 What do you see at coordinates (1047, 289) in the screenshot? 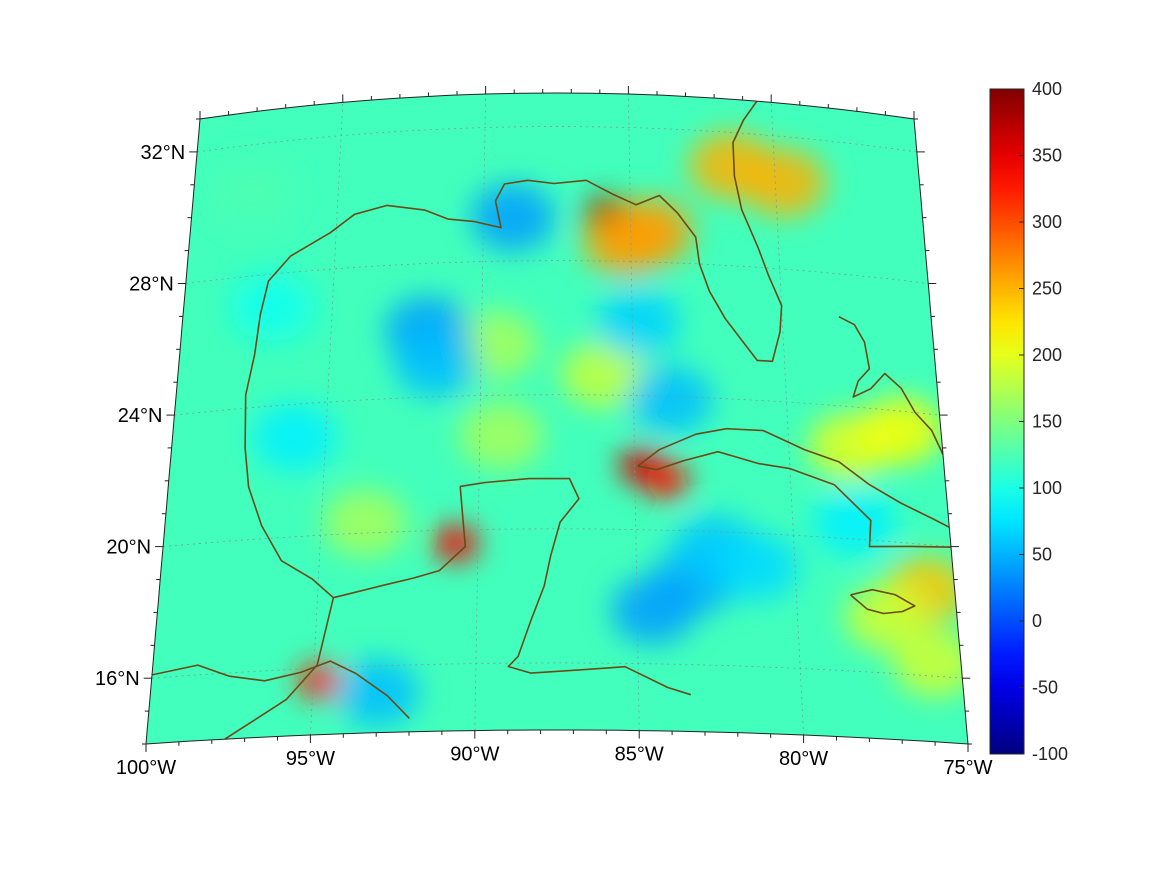
I see `colorbar-tick-label: 250` at bounding box center [1047, 289].